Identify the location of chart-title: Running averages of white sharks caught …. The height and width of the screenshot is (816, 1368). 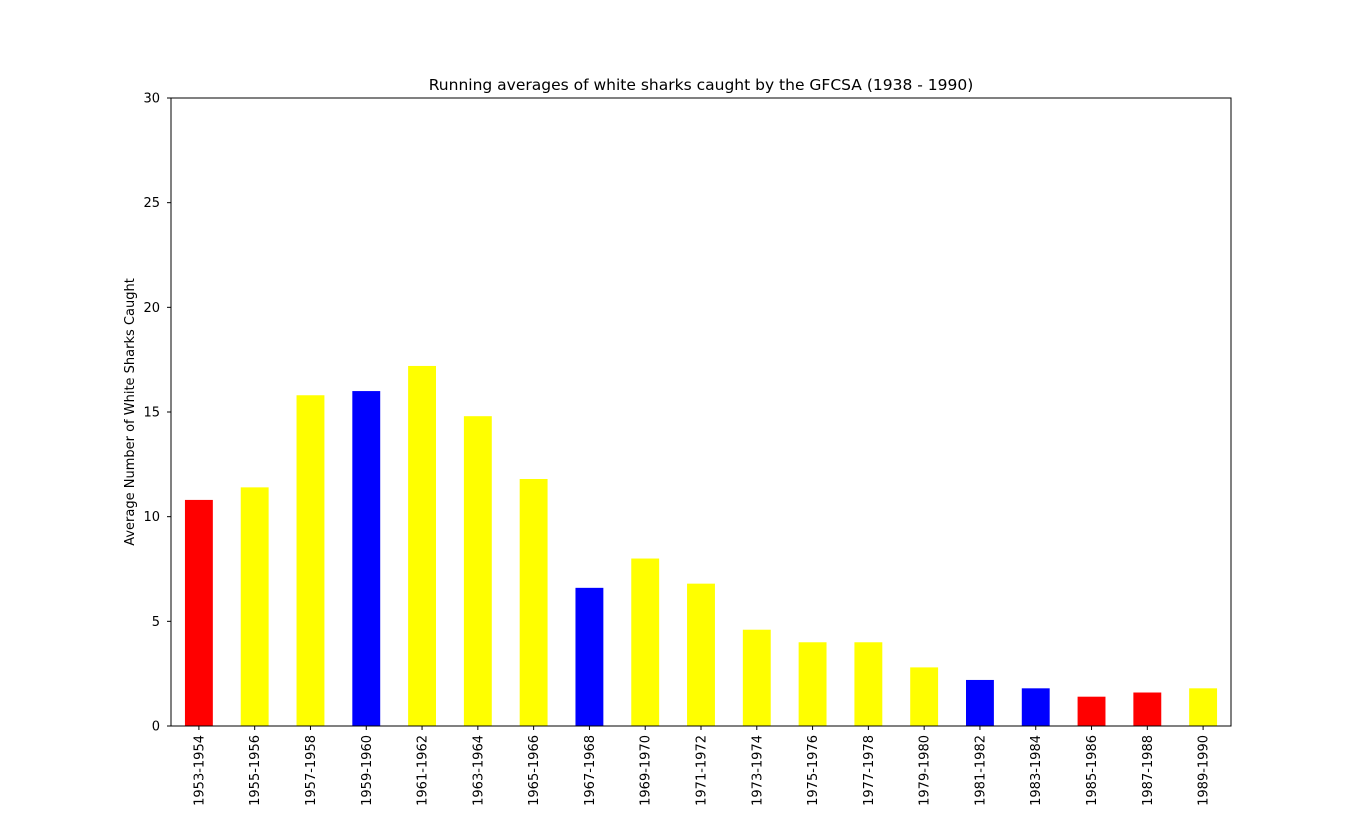
(701, 85).